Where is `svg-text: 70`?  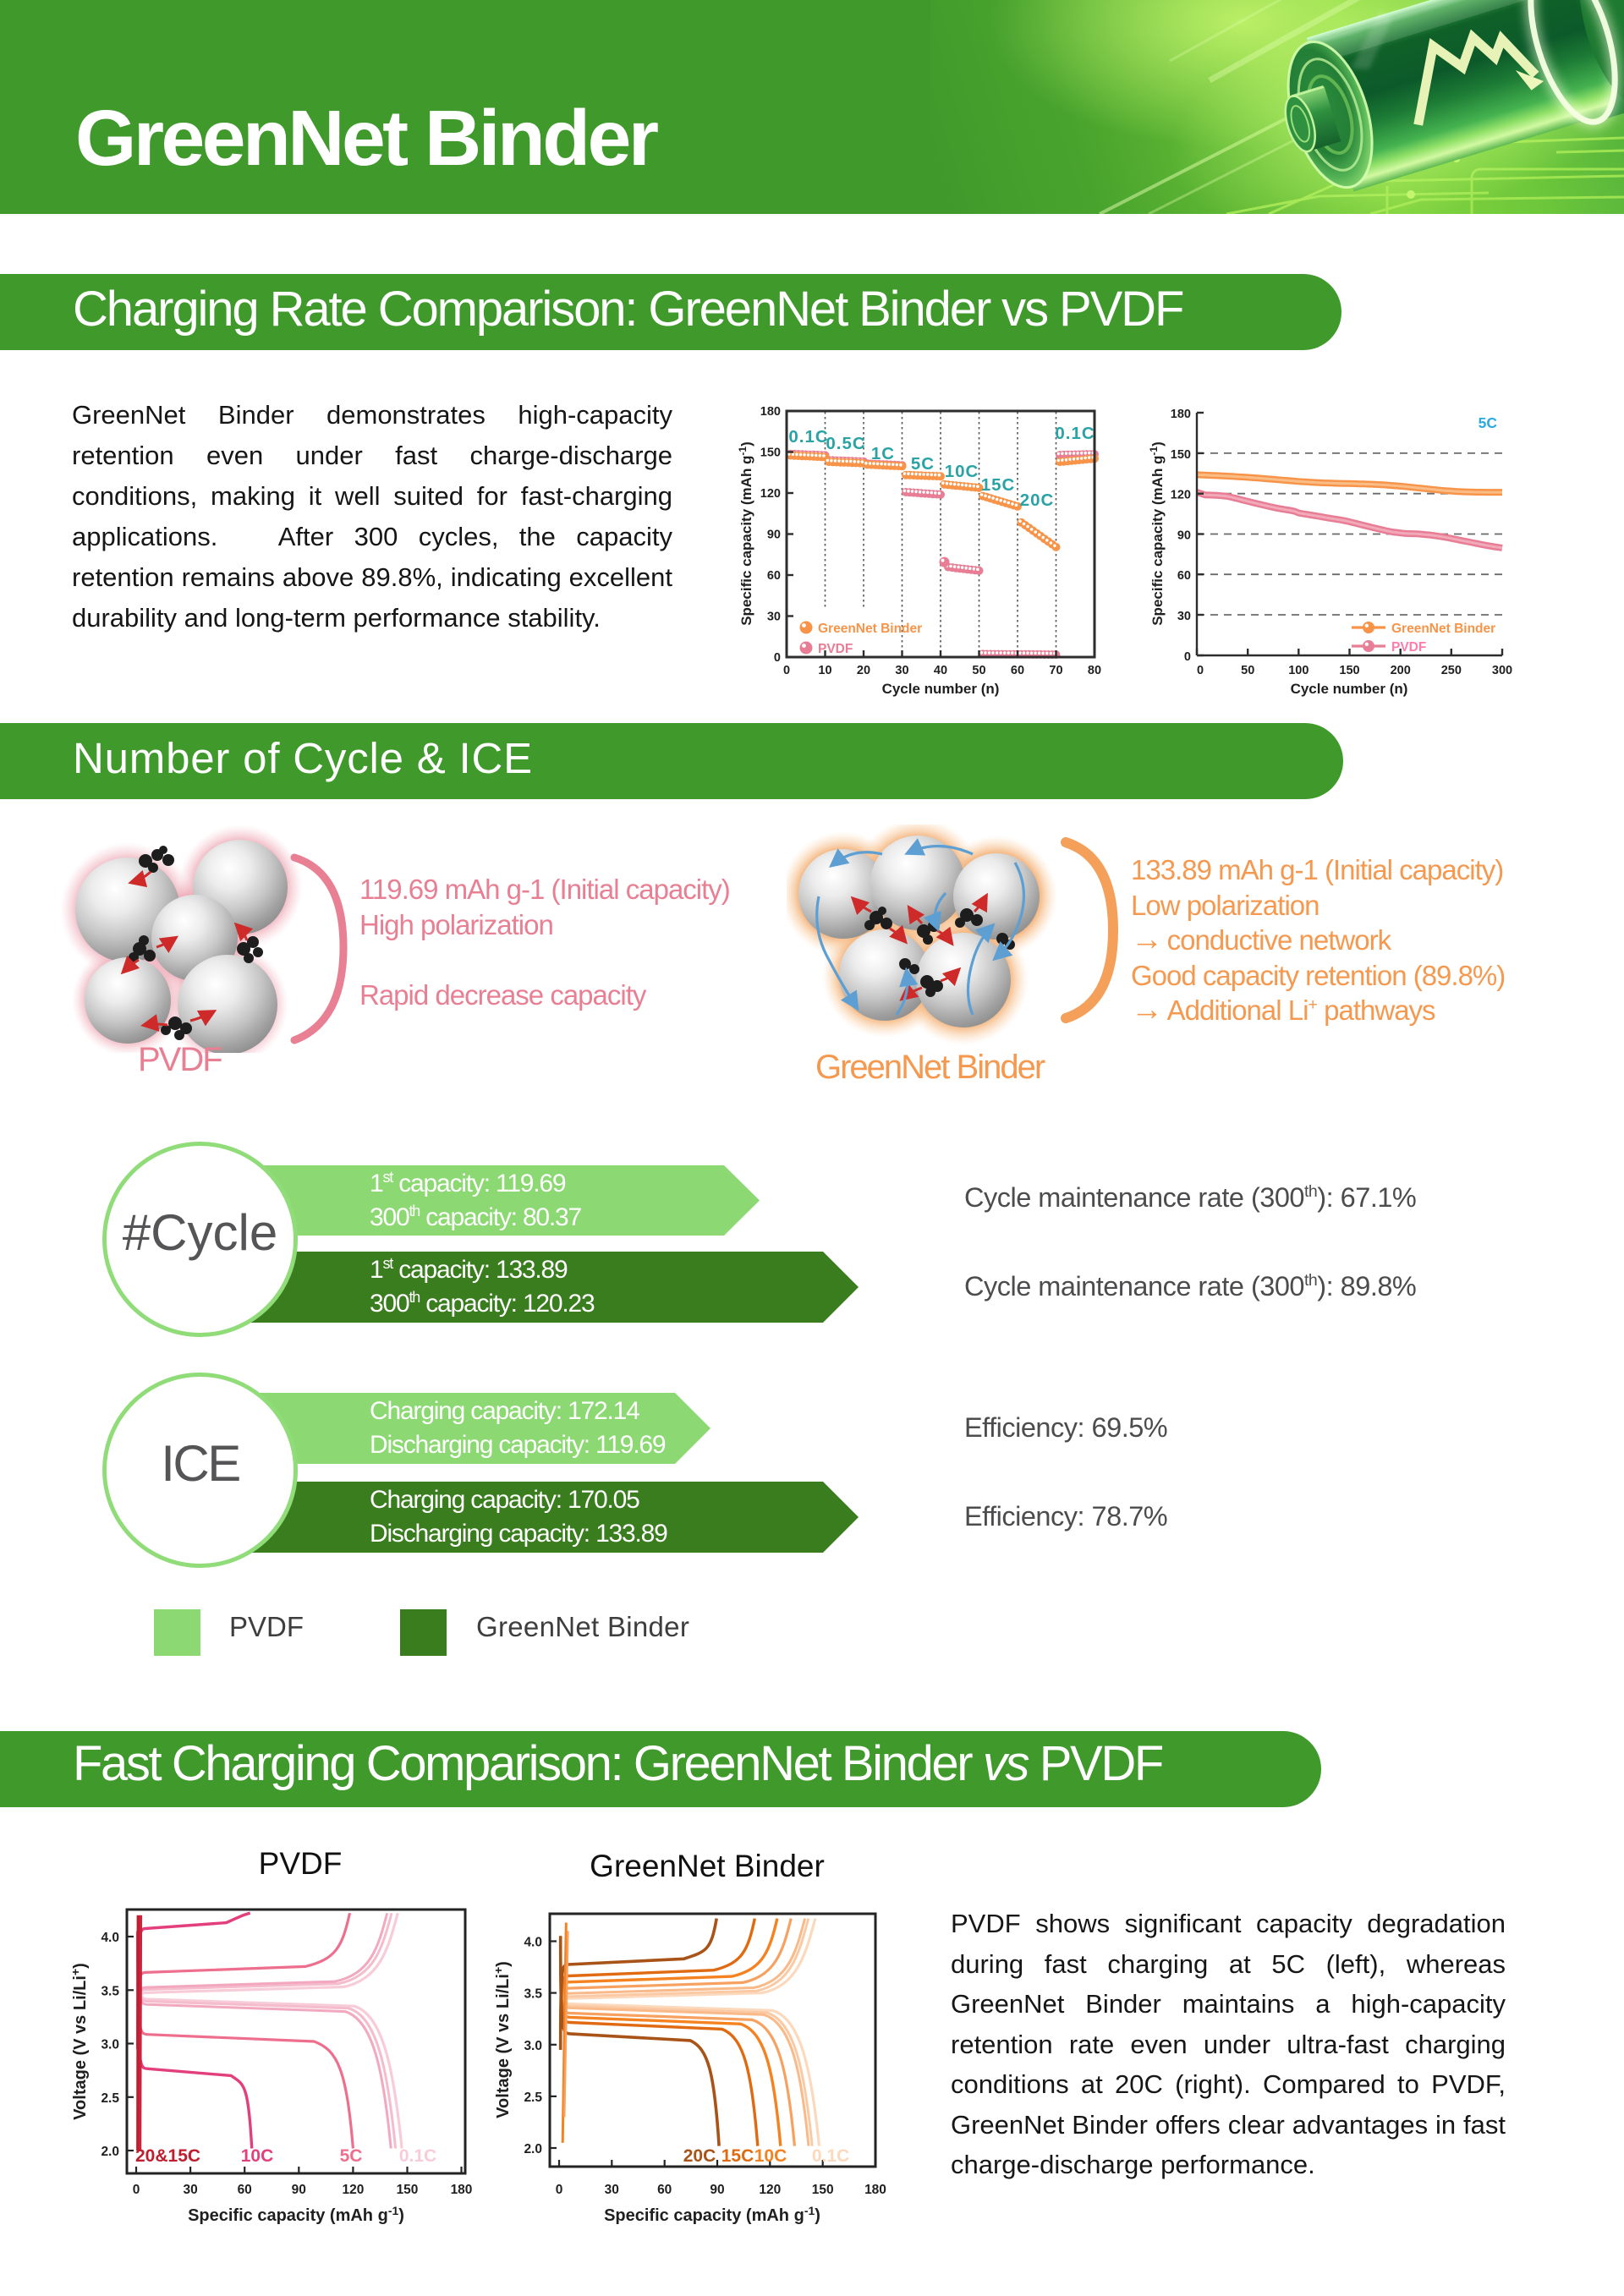 svg-text: 70 is located at coordinates (1056, 670).